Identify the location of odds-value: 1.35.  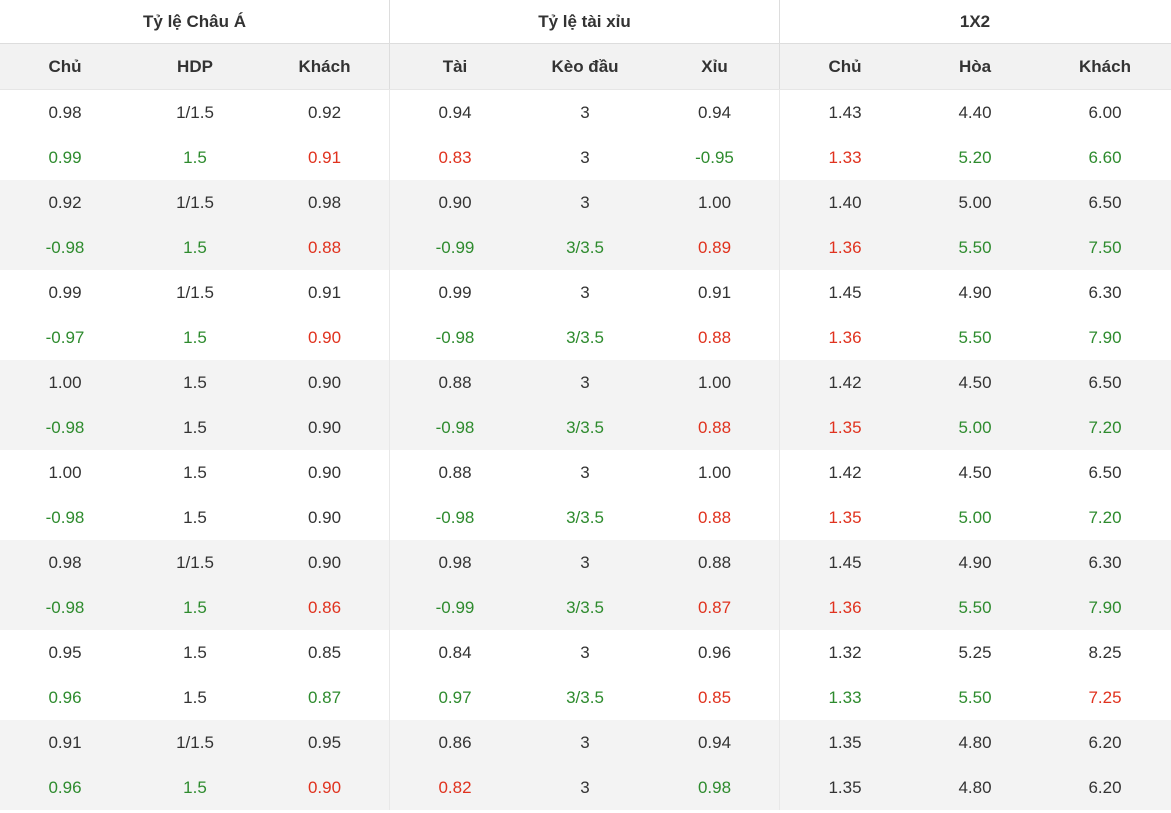
(845, 427).